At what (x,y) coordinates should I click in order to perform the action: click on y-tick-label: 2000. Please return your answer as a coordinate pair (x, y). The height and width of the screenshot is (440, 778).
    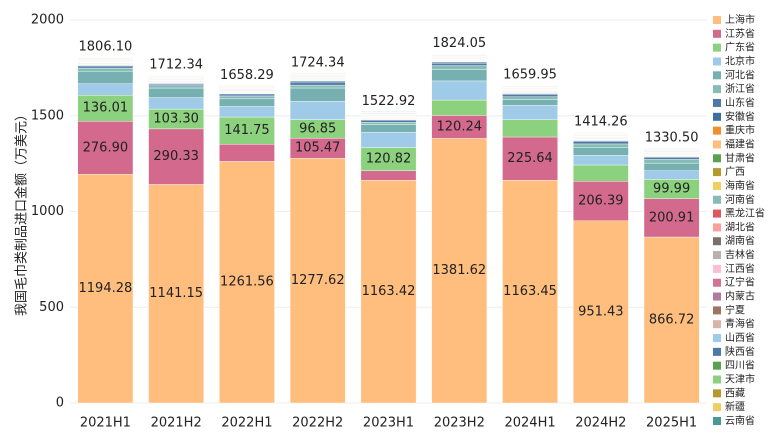
    Looking at the image, I should click on (47, 20).